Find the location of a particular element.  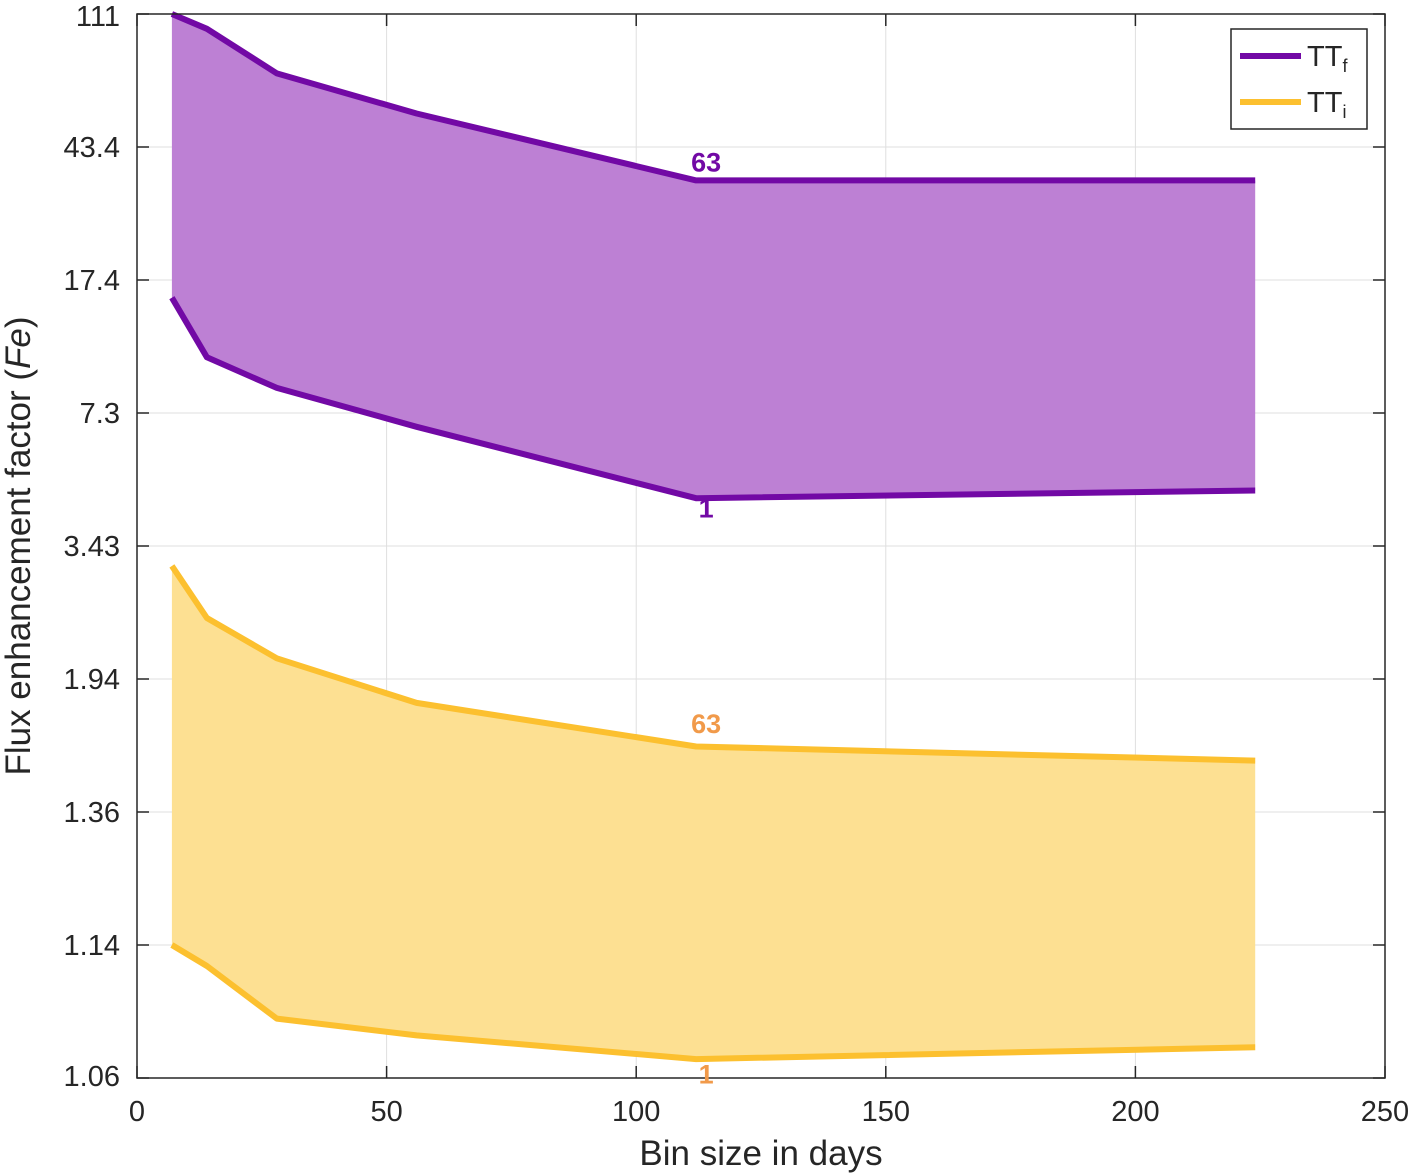

y-tick-label: 3.43 is located at coordinates (92, 547).